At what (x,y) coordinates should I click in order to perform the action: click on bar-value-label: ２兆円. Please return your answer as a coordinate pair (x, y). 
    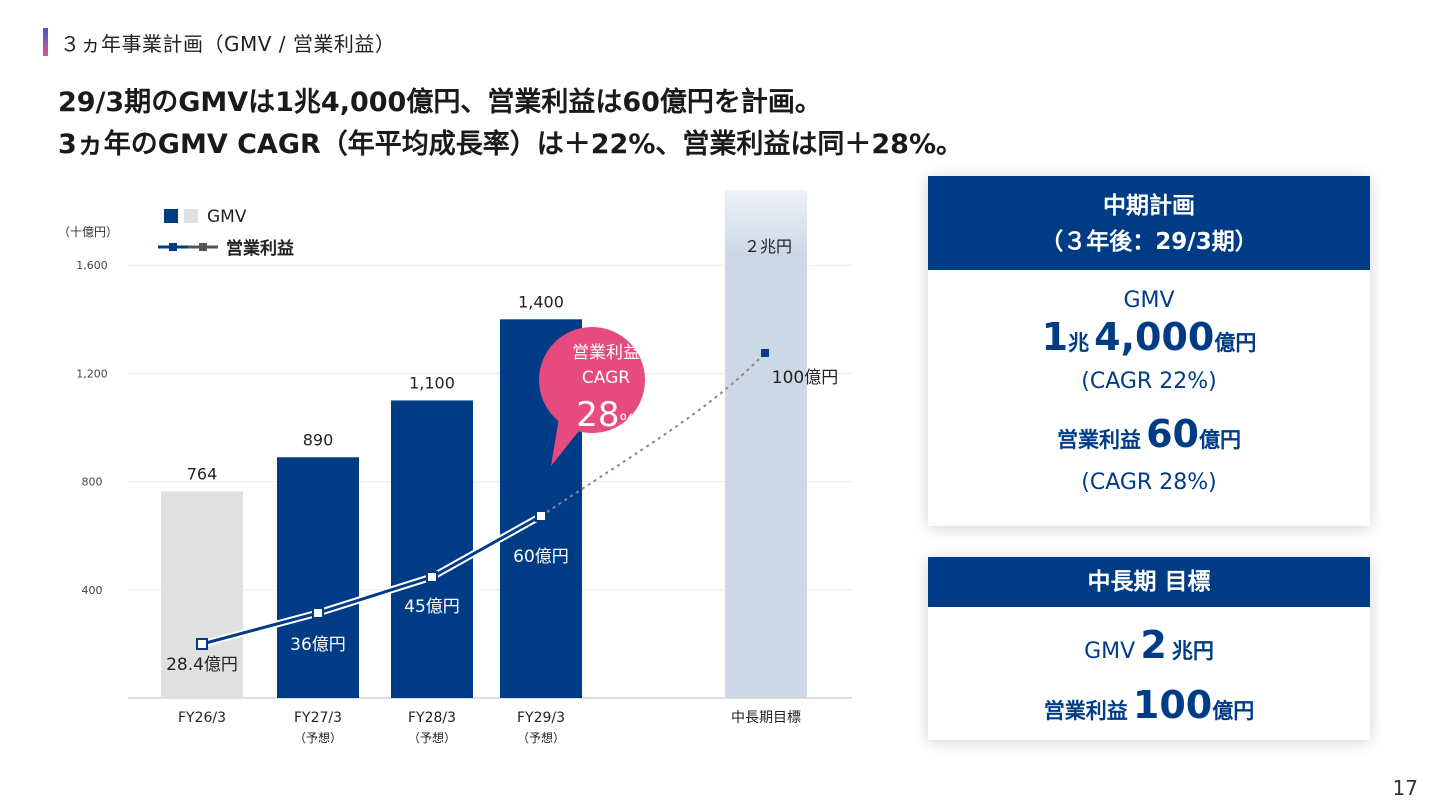
    Looking at the image, I should click on (768, 246).